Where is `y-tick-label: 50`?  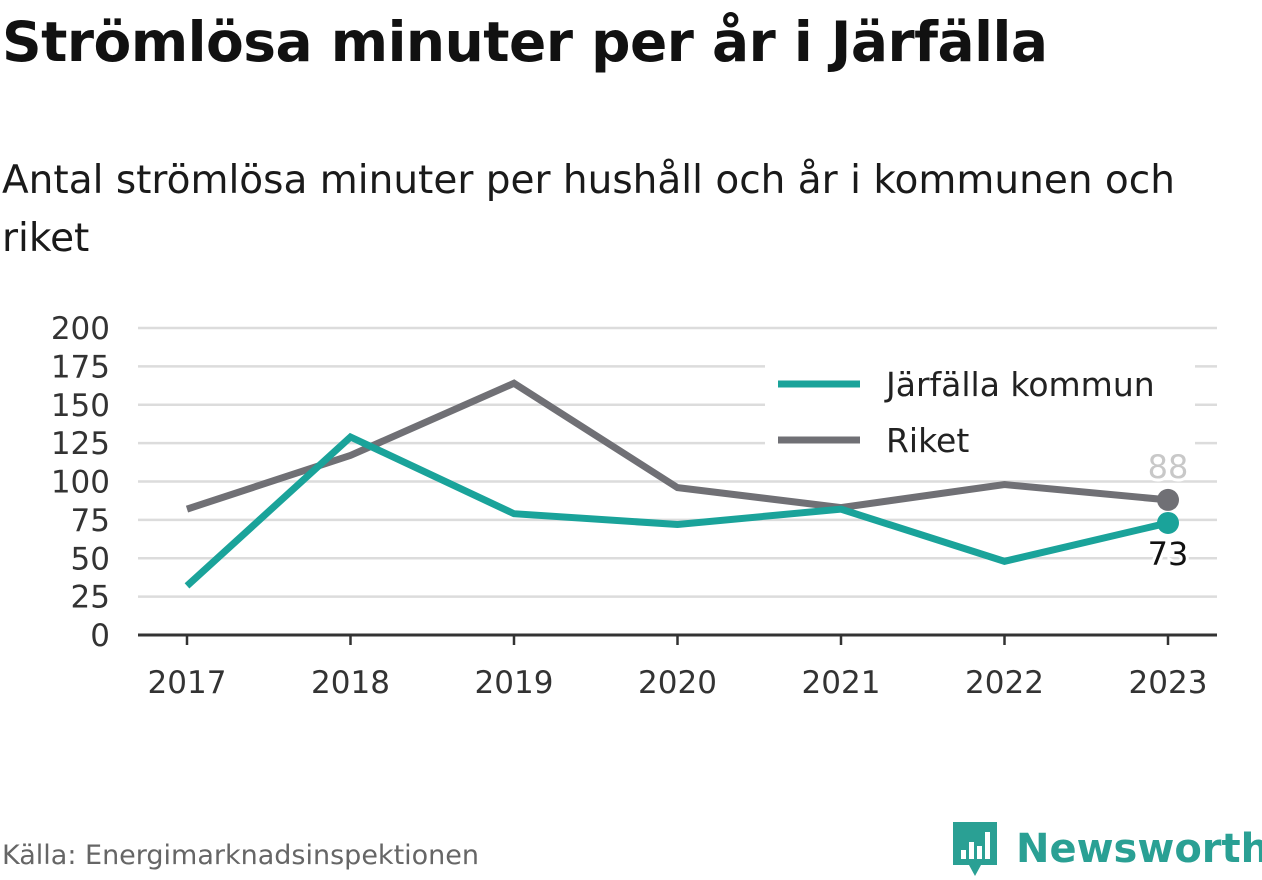
y-tick-label: 50 is located at coordinates (90, 559).